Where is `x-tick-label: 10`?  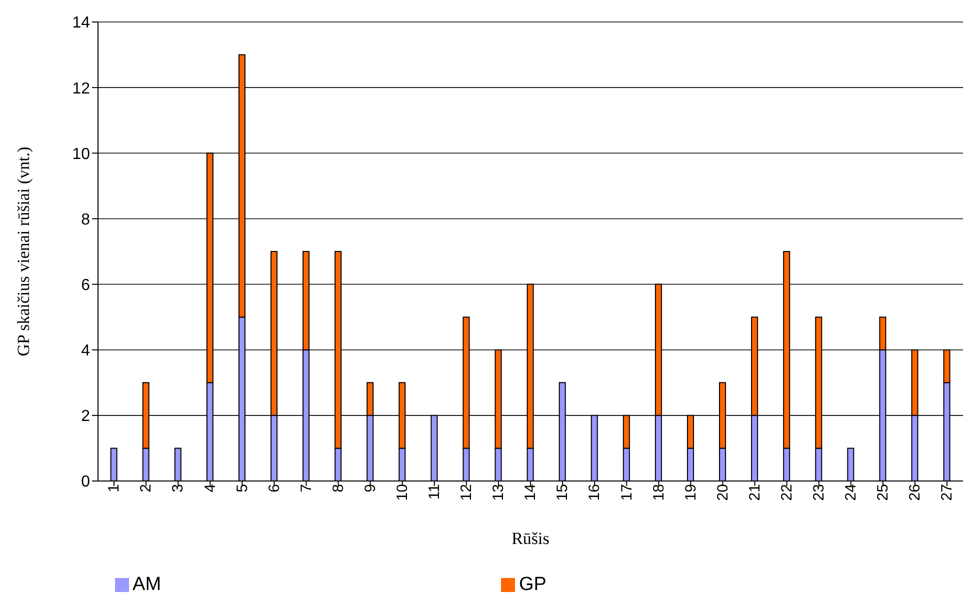
x-tick-label: 10 is located at coordinates (402, 492).